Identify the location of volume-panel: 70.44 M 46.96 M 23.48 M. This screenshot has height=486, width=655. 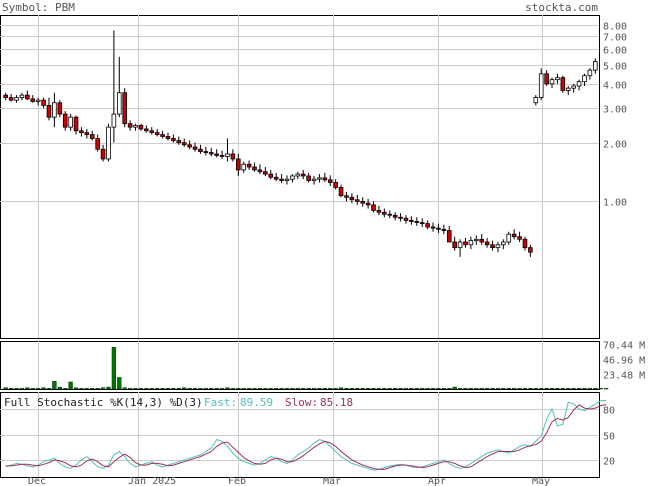
(324, 365).